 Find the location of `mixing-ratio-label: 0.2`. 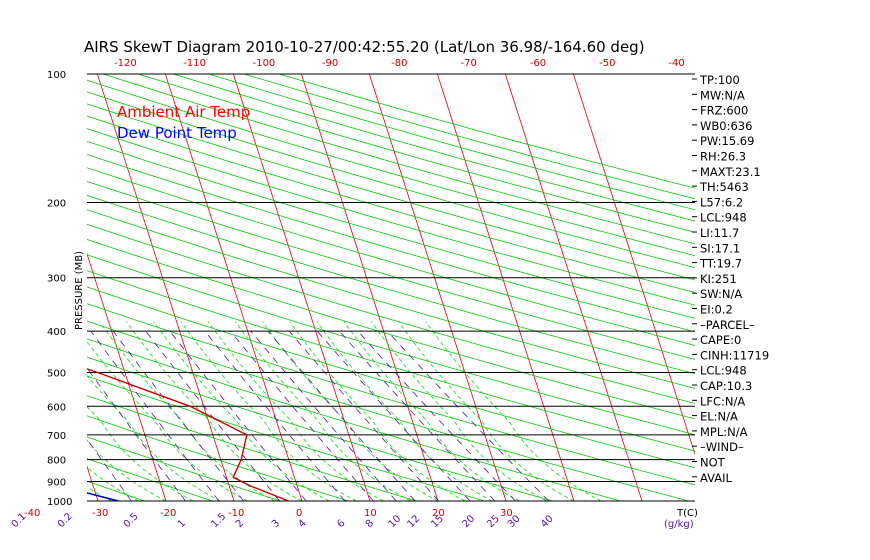

mixing-ratio-label: 0.2 is located at coordinates (65, 520).